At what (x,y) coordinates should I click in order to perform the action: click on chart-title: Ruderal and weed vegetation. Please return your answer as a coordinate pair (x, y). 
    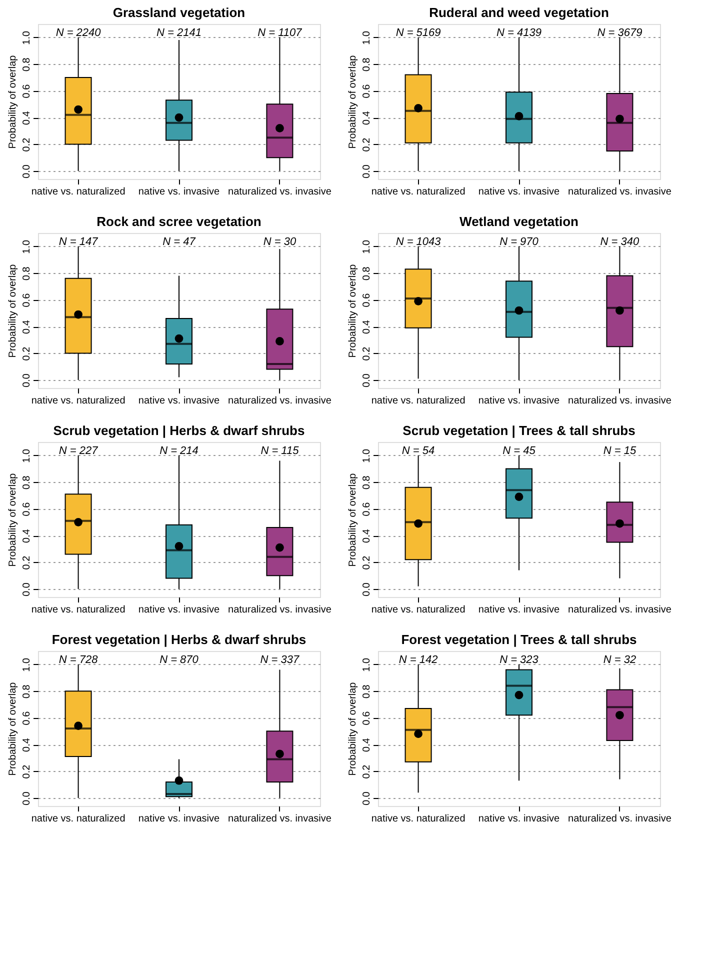
    Looking at the image, I should click on (519, 12).